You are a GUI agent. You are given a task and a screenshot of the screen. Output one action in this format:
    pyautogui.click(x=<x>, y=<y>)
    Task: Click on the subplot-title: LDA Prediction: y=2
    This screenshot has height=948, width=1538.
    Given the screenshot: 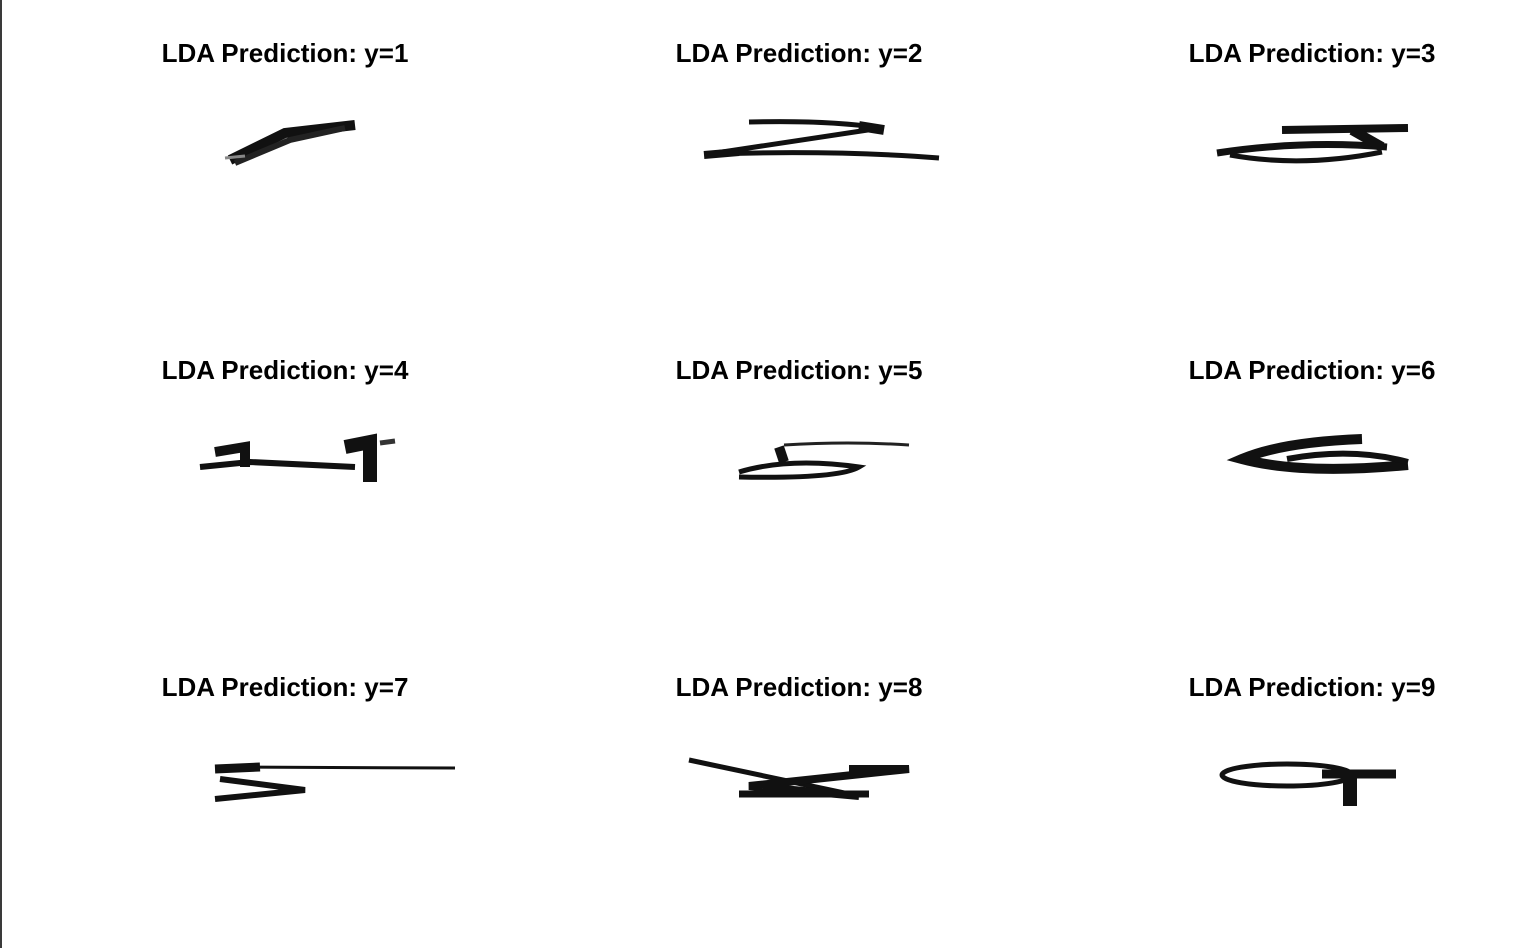 What is the action you would take?
    pyautogui.click(x=799, y=53)
    